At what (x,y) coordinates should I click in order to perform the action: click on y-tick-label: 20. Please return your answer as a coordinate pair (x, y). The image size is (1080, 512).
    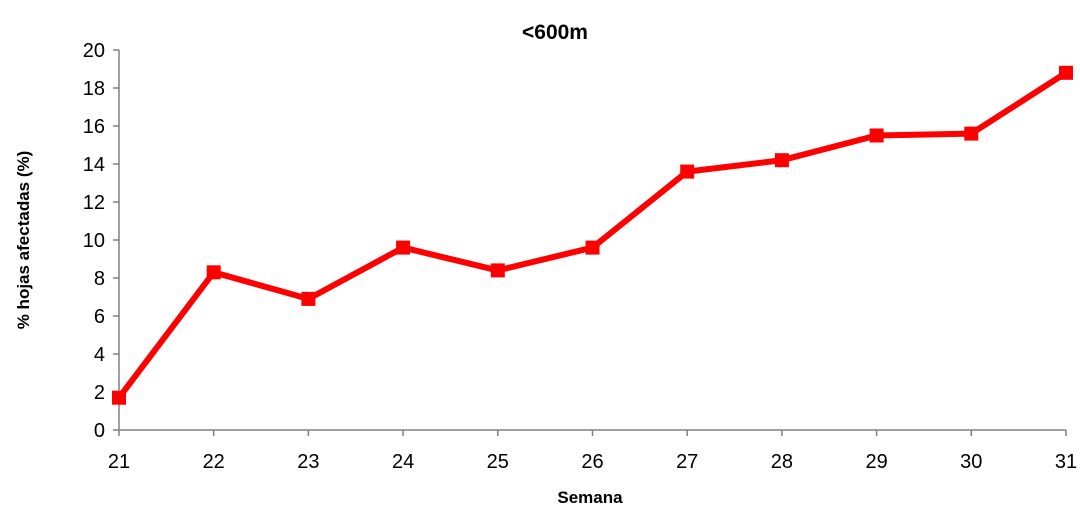
    Looking at the image, I should click on (94, 51).